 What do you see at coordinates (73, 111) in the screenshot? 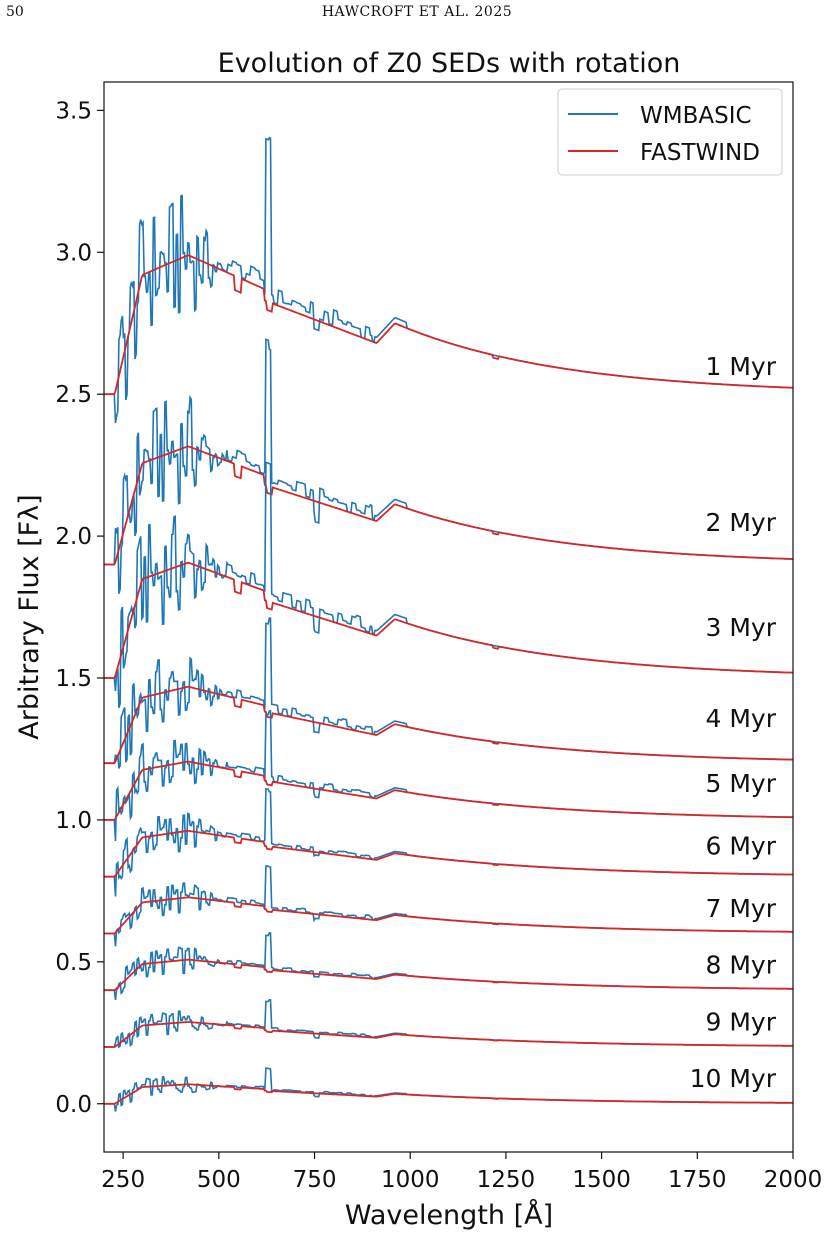
I see `y-tick-label: 3.5` at bounding box center [73, 111].